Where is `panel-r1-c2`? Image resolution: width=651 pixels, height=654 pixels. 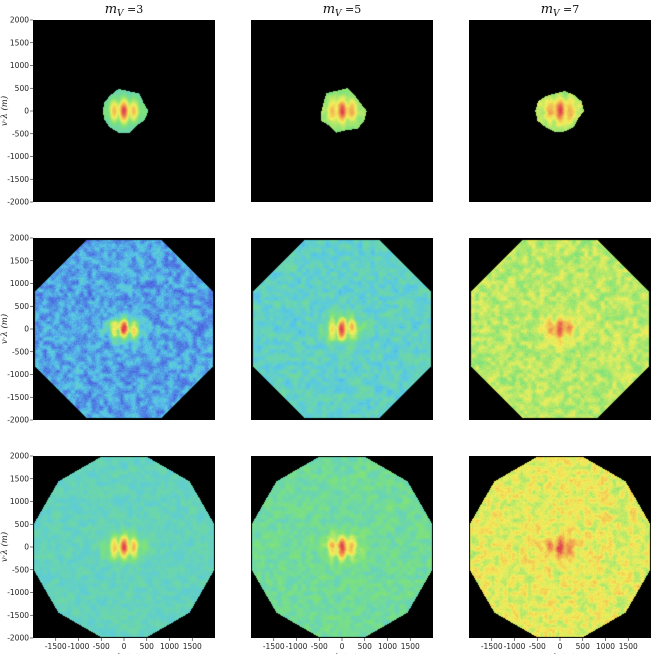
panel-r1-c2 is located at coordinates (342, 111).